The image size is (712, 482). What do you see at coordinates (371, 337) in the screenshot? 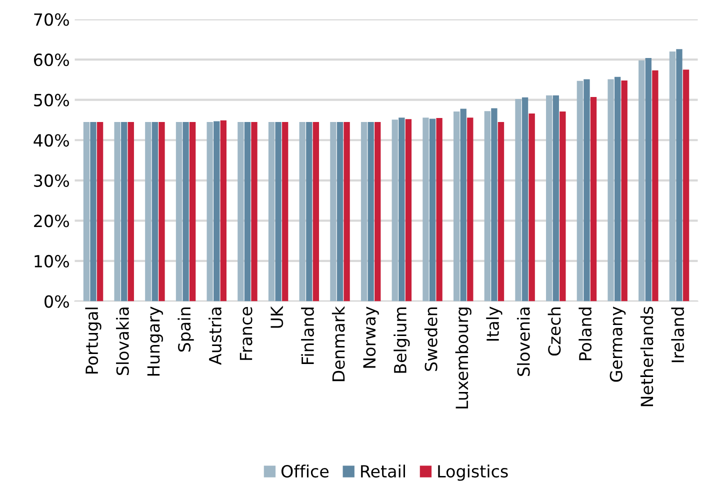
I see `x-tick-label: Norway` at bounding box center [371, 337].